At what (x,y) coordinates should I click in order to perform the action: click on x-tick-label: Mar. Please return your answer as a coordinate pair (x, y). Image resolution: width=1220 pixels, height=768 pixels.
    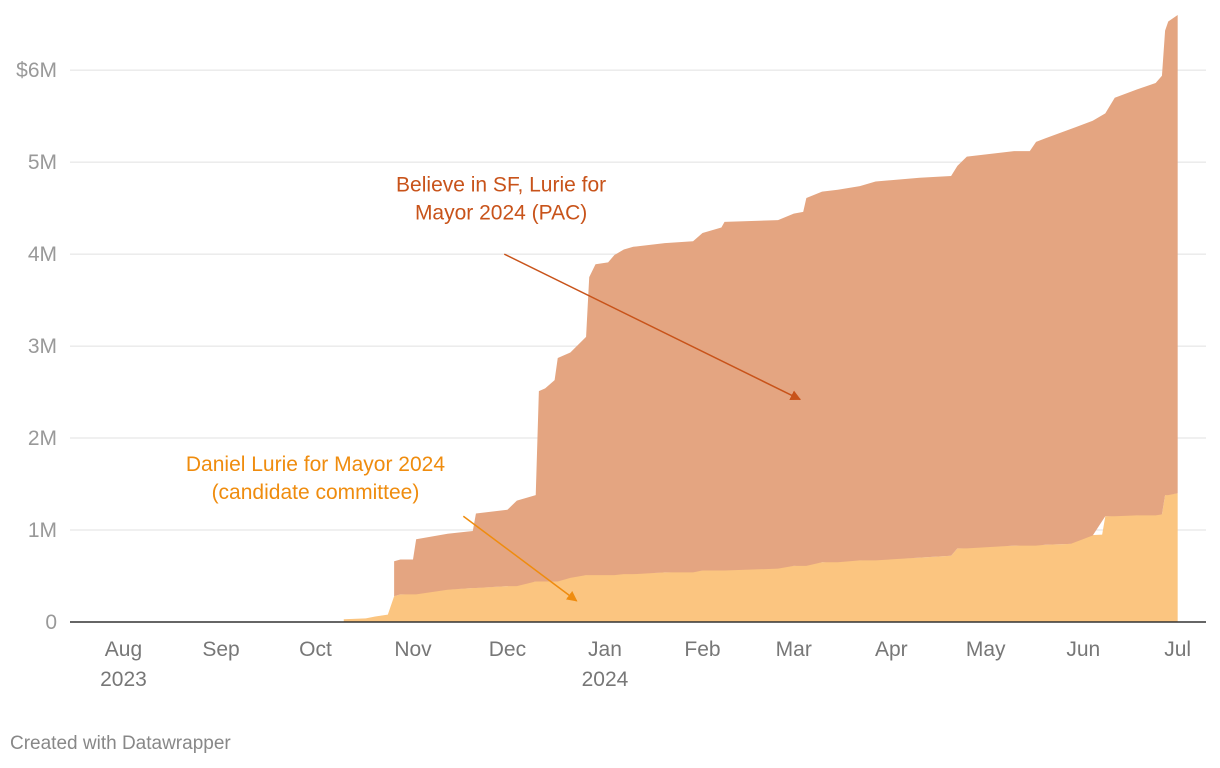
    Looking at the image, I should click on (794, 649).